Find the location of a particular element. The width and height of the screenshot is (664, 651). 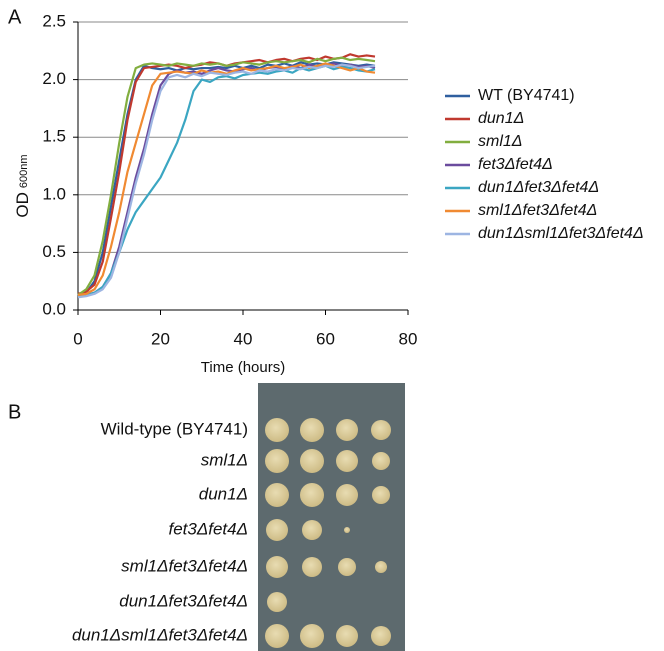

strain-label: dun1Δ is located at coordinates (223, 493).